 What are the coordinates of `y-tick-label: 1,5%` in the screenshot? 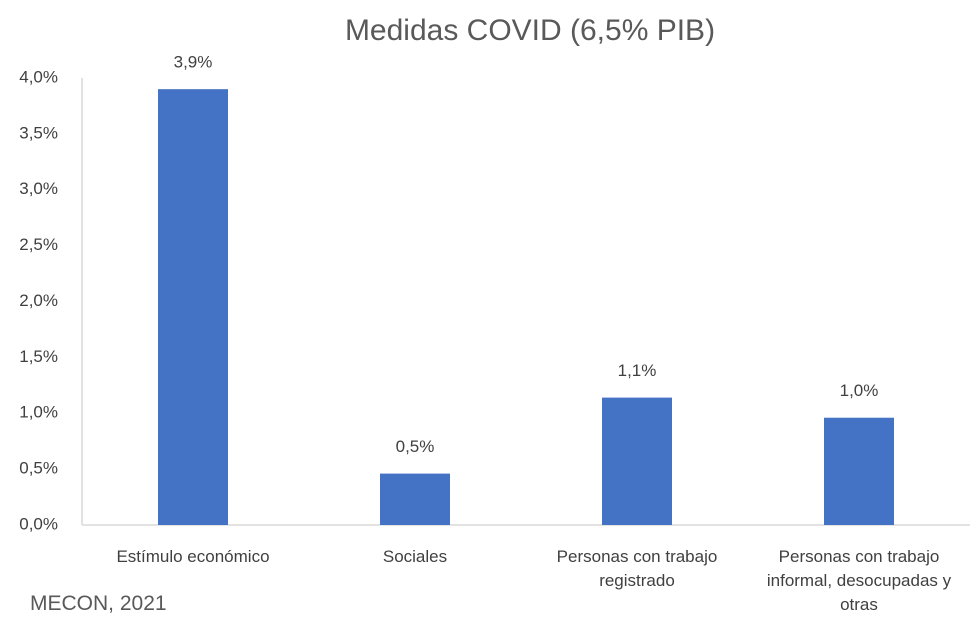 It's located at (38, 356).